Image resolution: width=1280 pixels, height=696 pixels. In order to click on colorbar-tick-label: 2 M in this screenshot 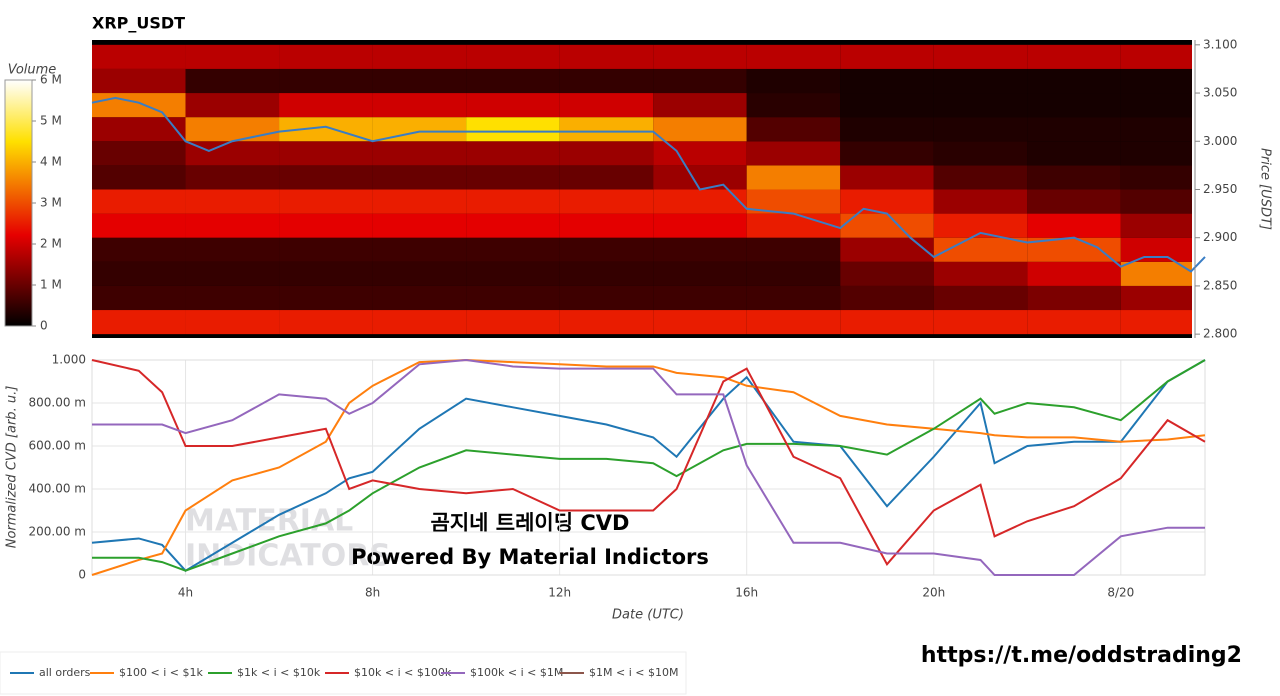, I will do `click(51, 244)`.